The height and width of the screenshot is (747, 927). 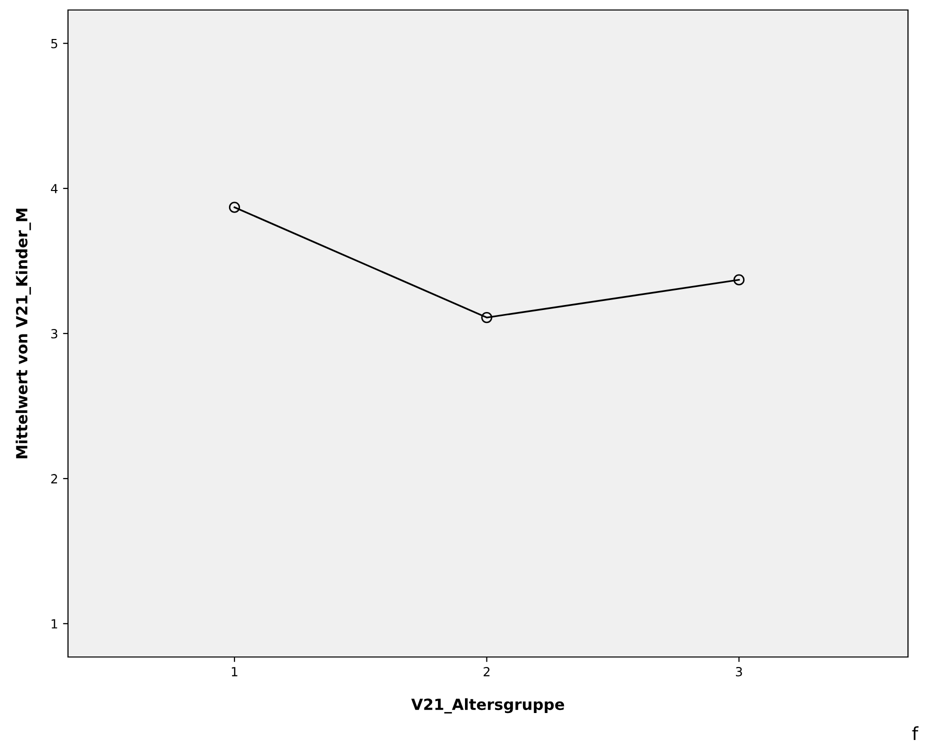 What do you see at coordinates (487, 671) in the screenshot?
I see `x-tick-label: 2` at bounding box center [487, 671].